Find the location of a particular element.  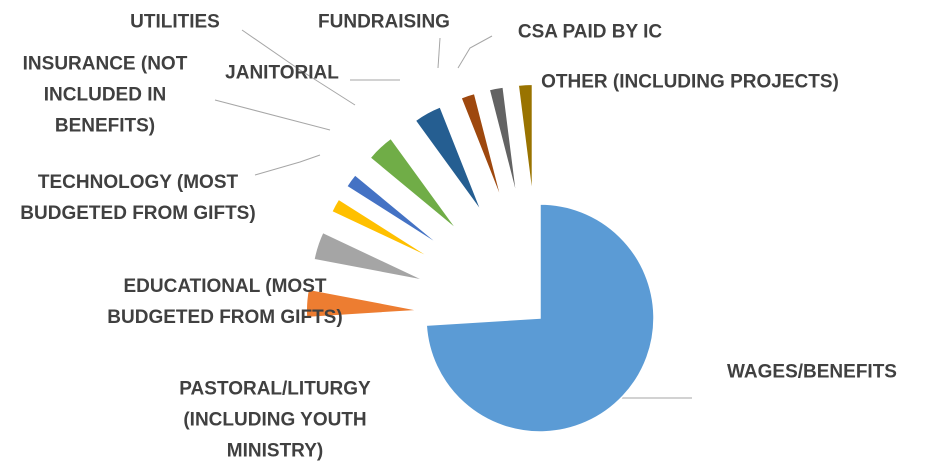

slice-label: UTILITIES is located at coordinates (175, 22).